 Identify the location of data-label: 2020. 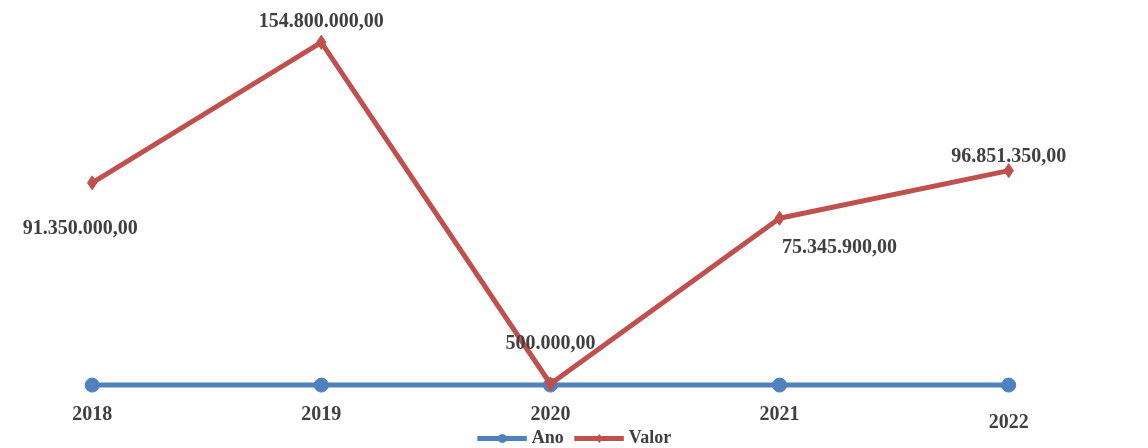
(550, 413).